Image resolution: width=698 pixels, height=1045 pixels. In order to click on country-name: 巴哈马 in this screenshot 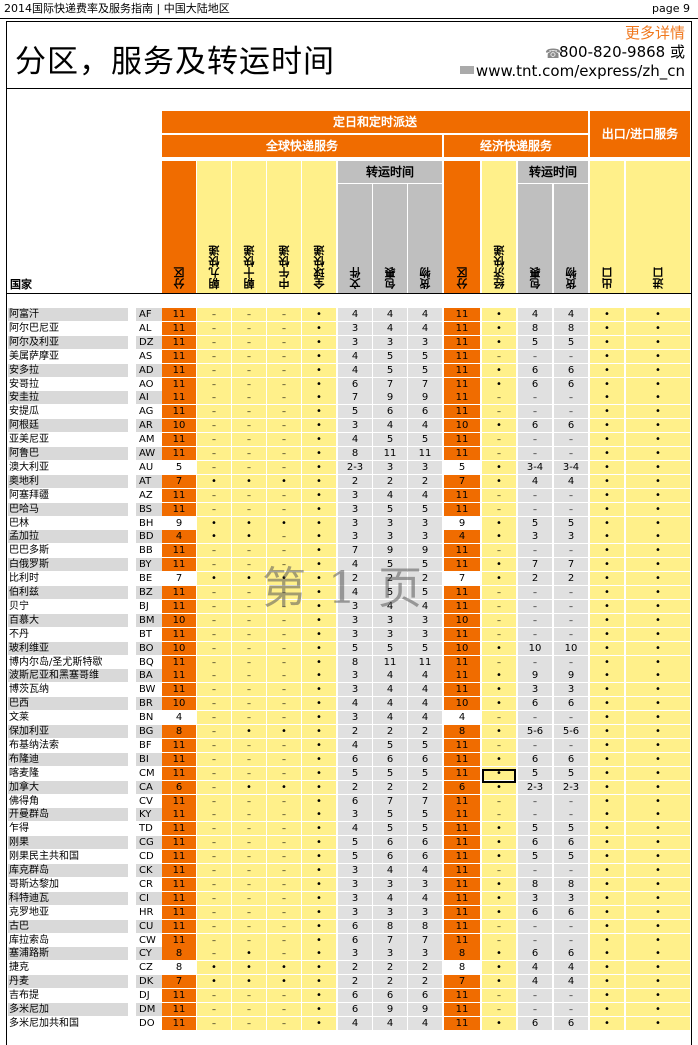, I will do `click(68, 509)`.